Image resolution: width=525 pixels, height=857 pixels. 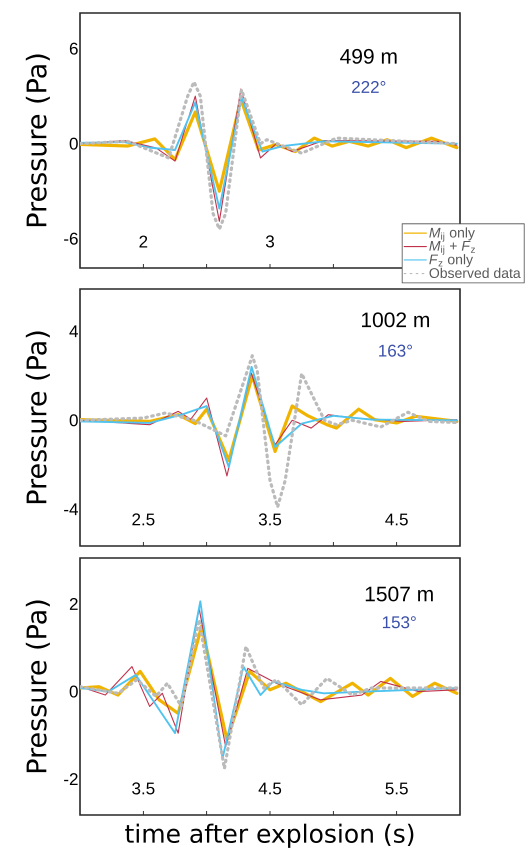 I want to click on y-tick-label: 2, so click(x=74, y=604).